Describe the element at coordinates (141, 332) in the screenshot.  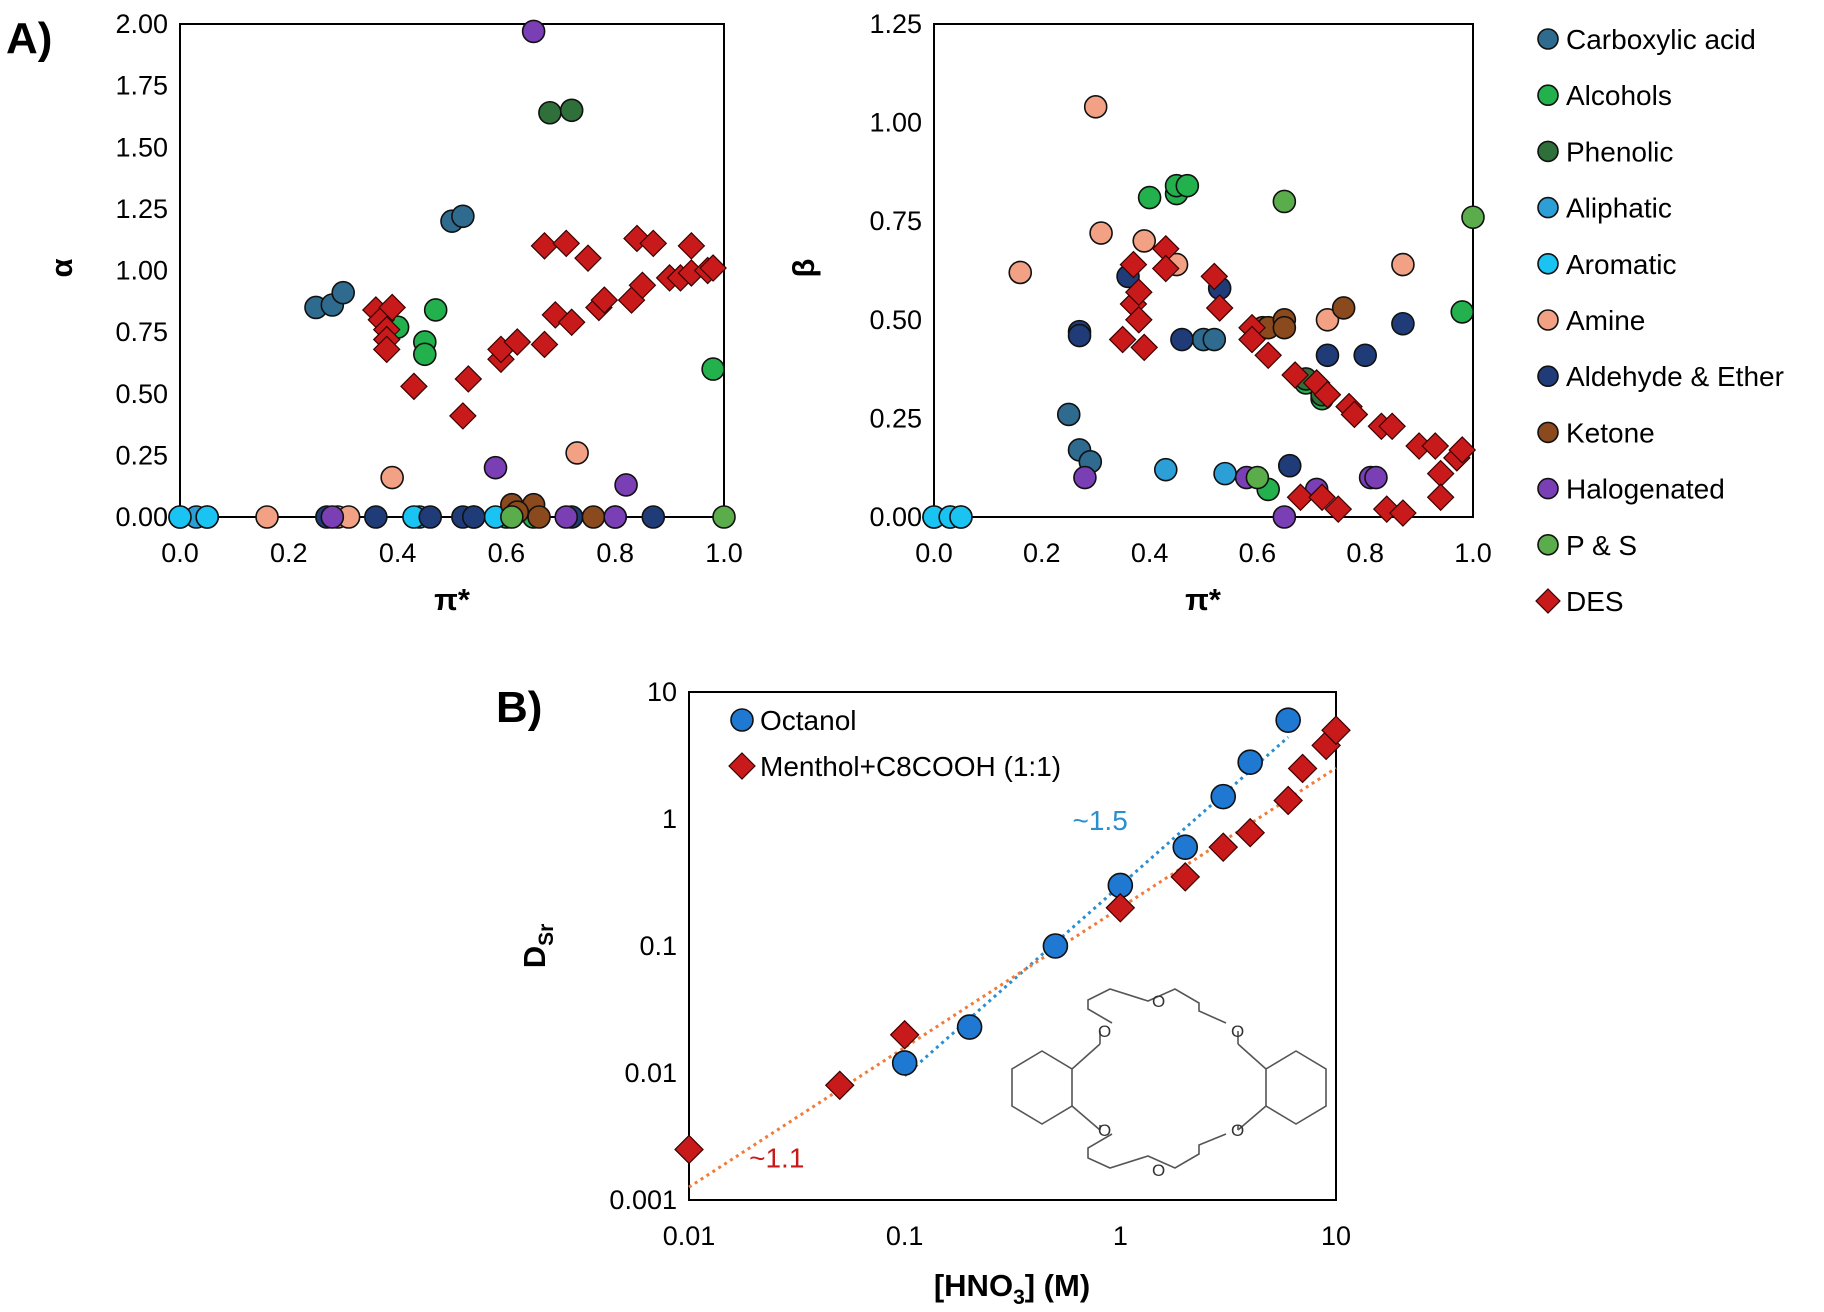
I see `y-tick-label: 0.75` at that location.